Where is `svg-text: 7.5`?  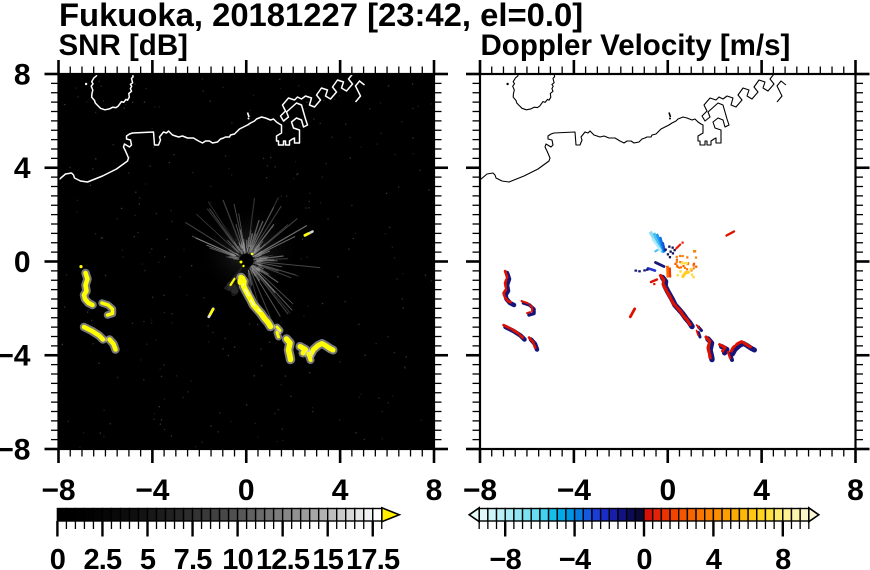
svg-text: 7.5 is located at coordinates (193, 557).